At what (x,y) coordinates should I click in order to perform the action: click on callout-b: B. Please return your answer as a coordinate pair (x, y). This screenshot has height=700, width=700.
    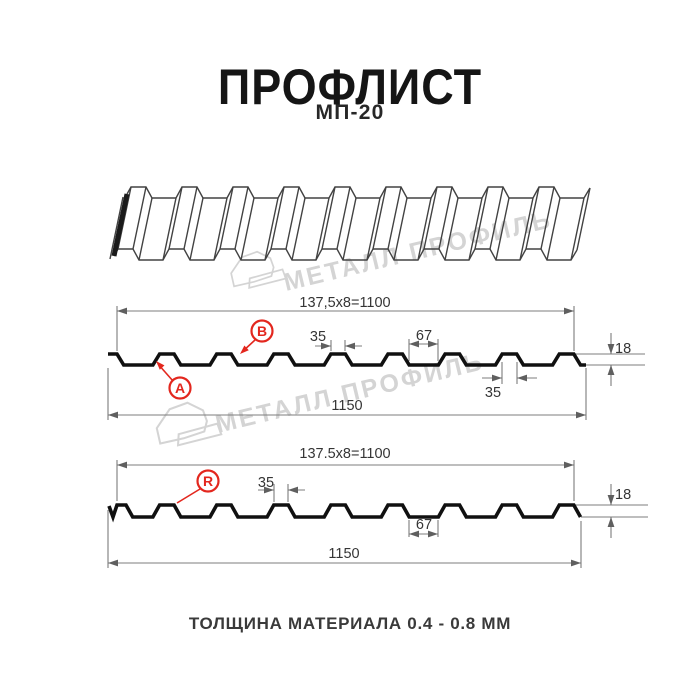
    Looking at the image, I should click on (255, 338).